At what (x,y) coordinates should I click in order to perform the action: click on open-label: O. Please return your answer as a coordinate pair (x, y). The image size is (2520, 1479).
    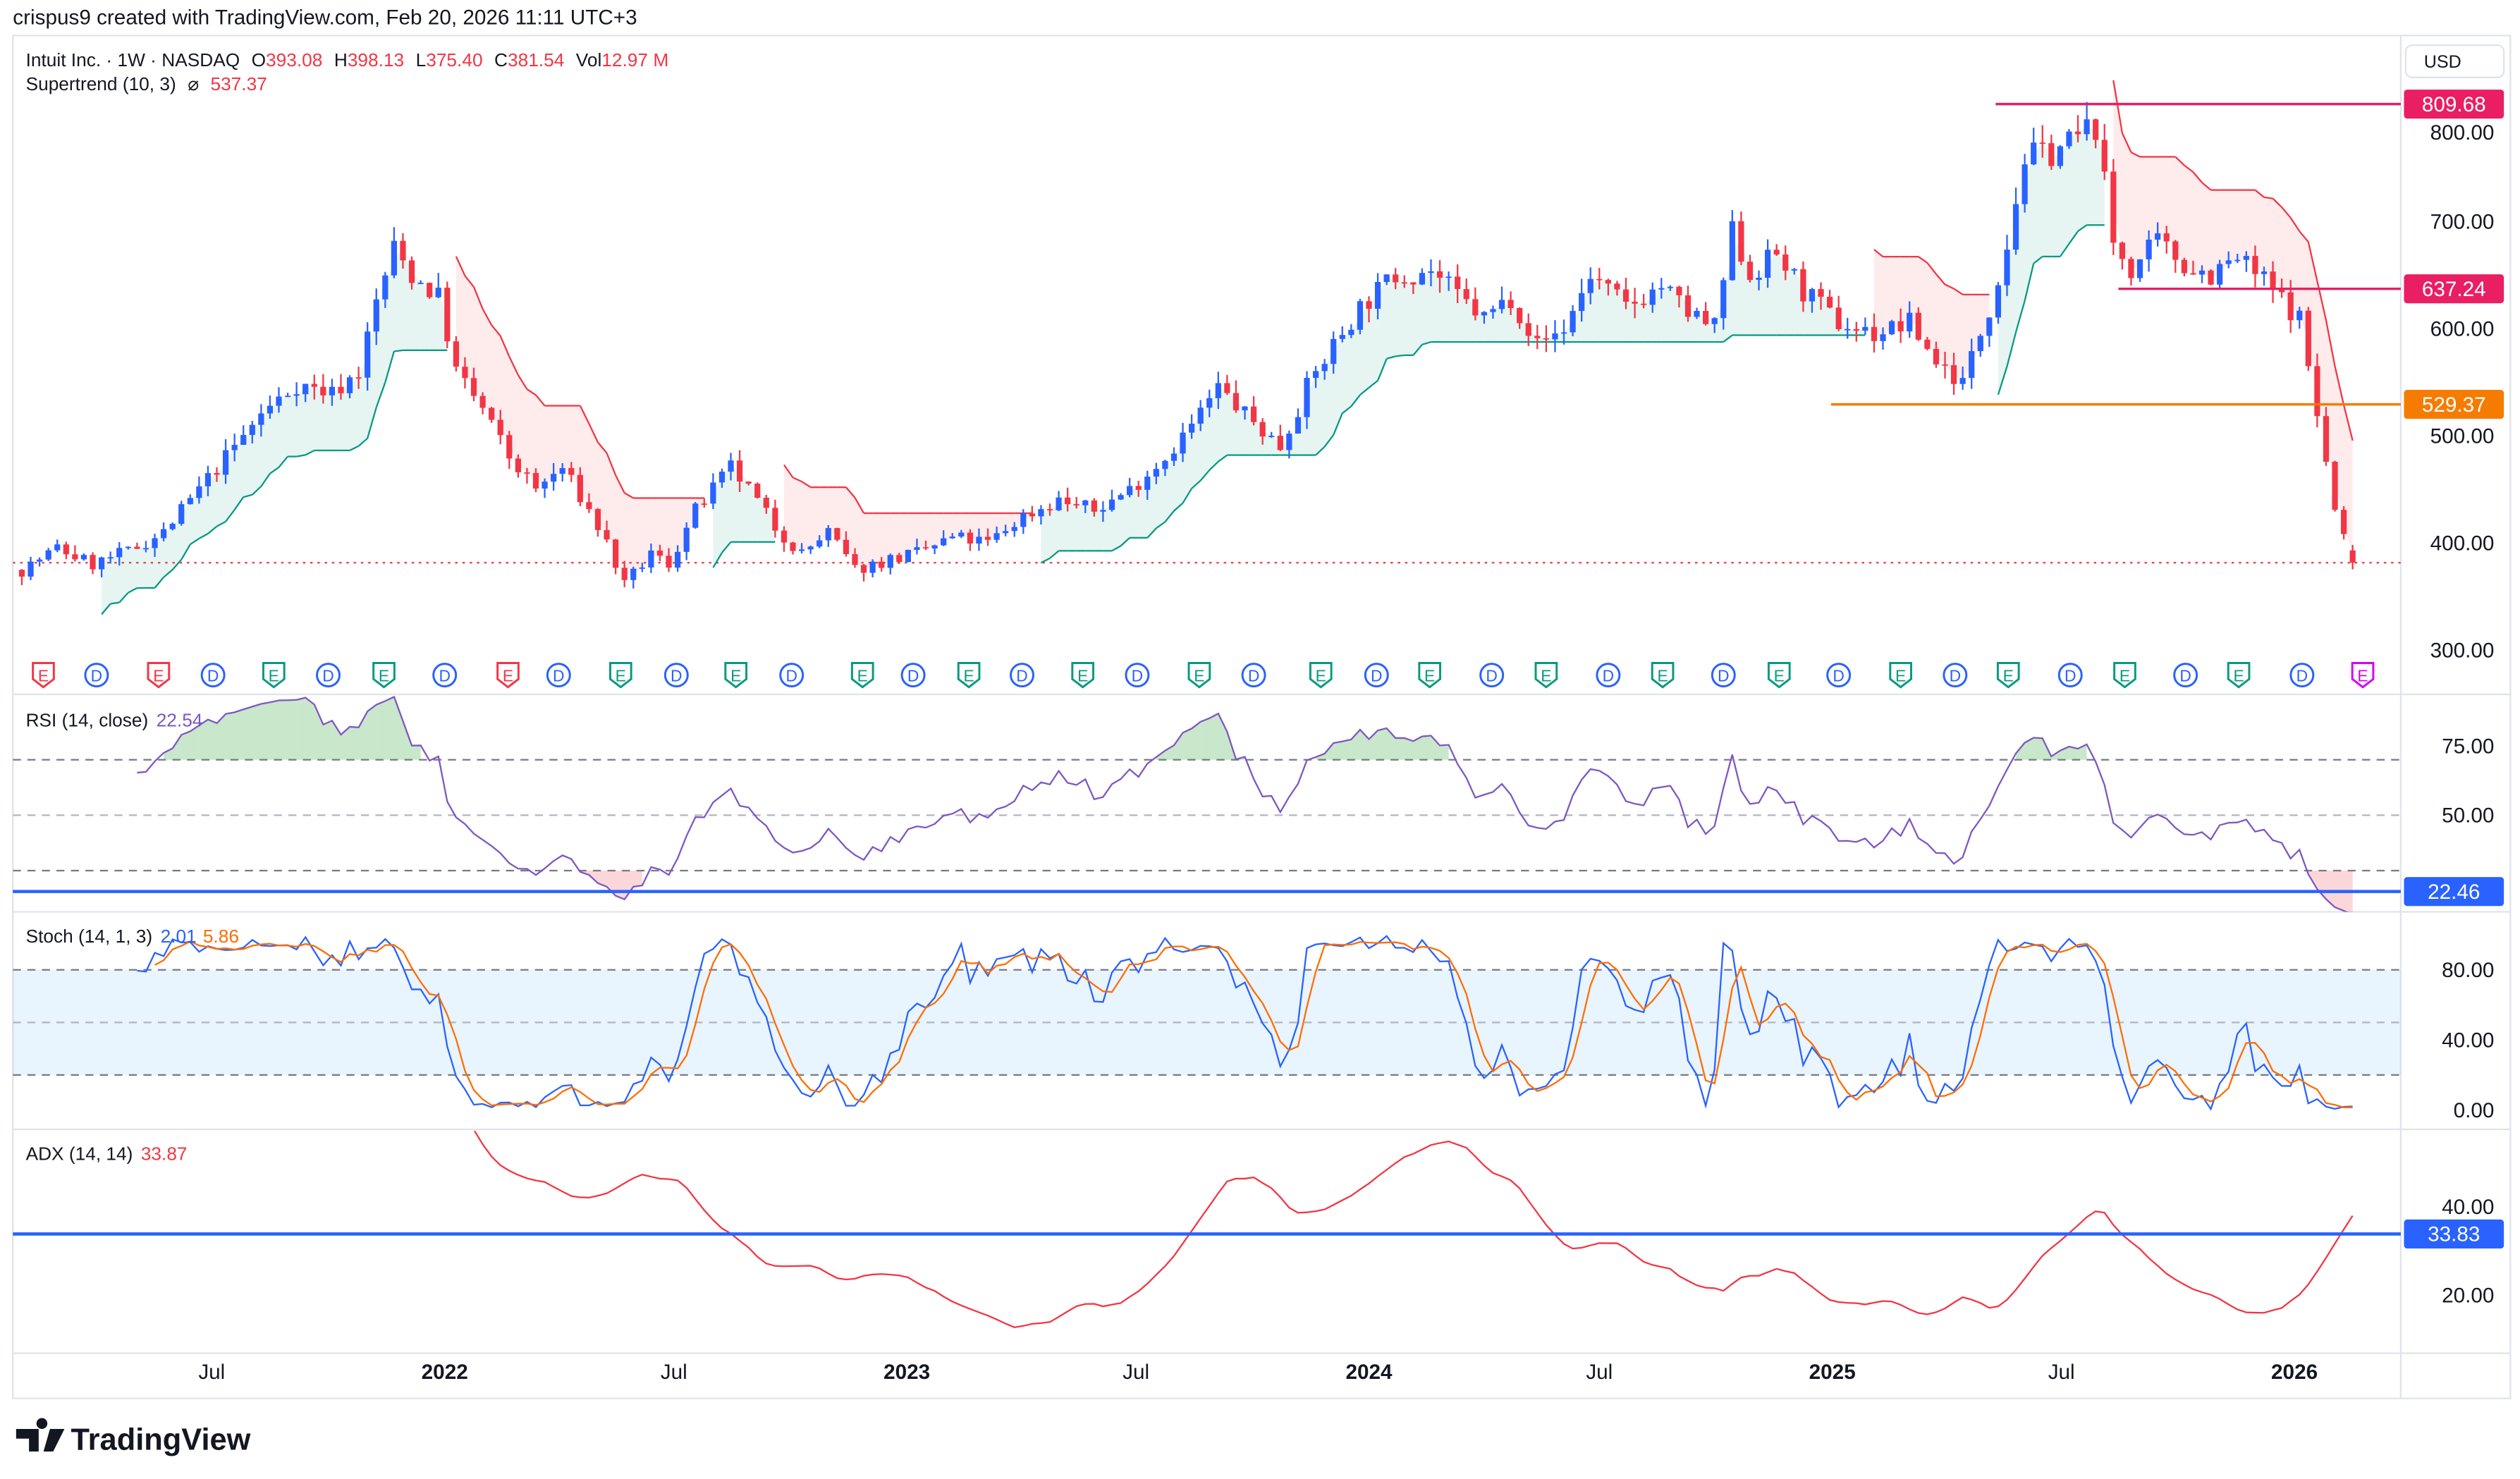
    Looking at the image, I should click on (259, 59).